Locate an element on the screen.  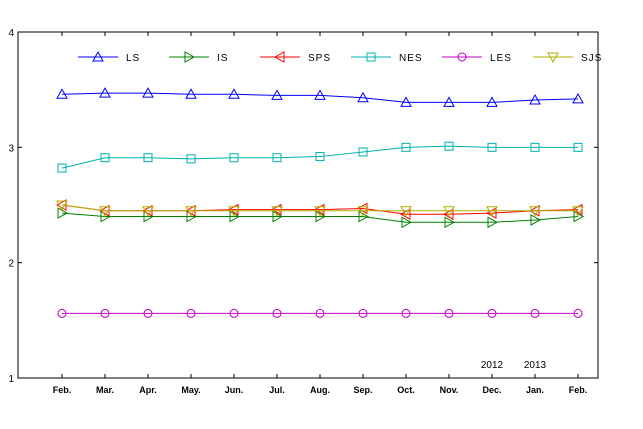
legend-label: LS is located at coordinates (133, 58).